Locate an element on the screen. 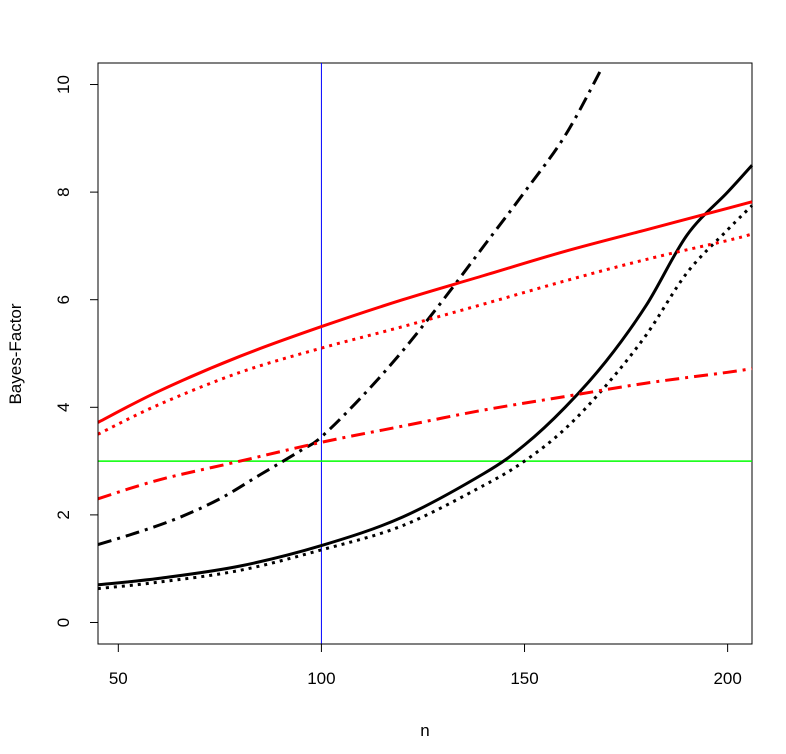 This screenshot has height=754, width=786. y-tick-label: 10 is located at coordinates (63, 84).